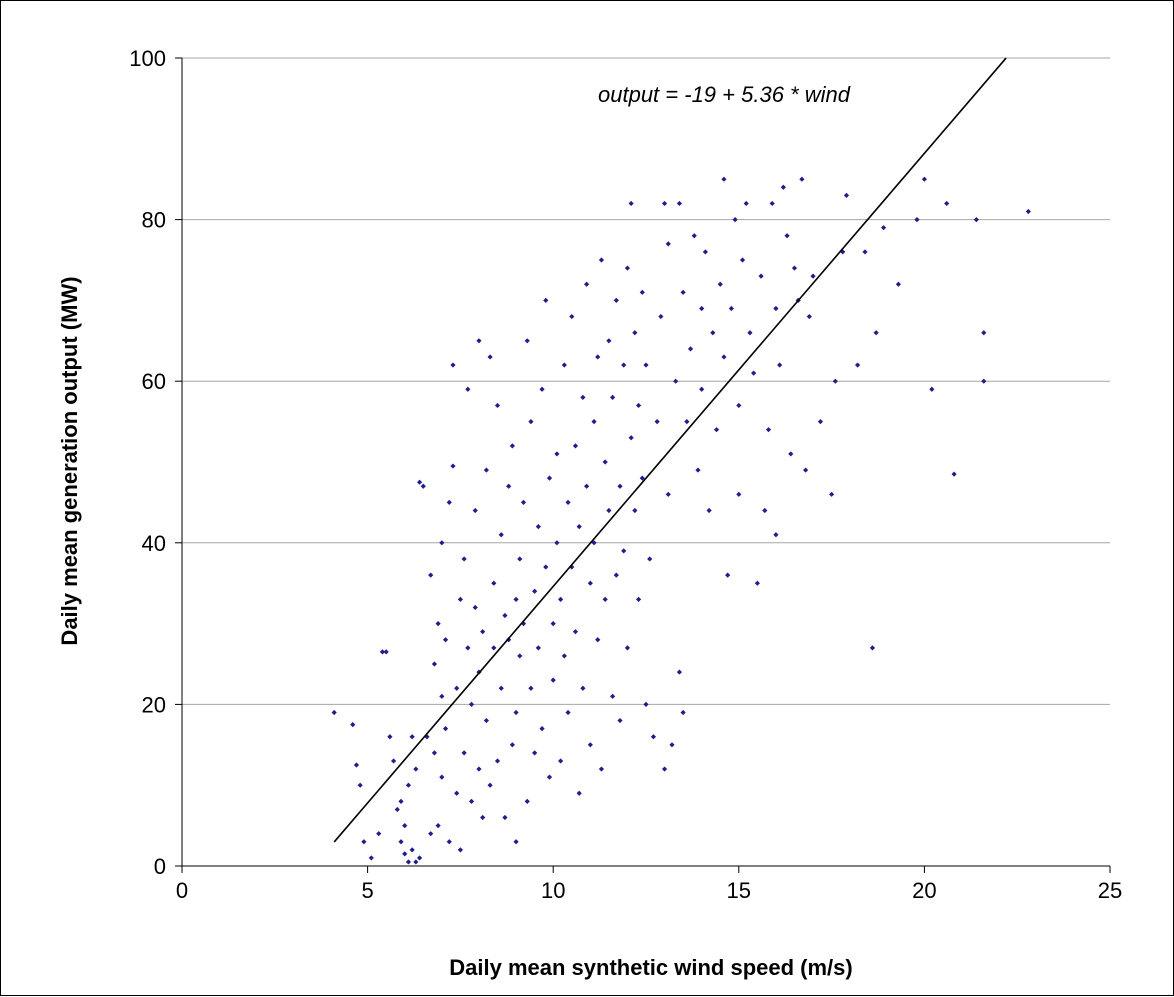  Describe the element at coordinates (69, 460) in the screenshot. I see `y-axis-title: Daily mean generation output (MW)` at that location.